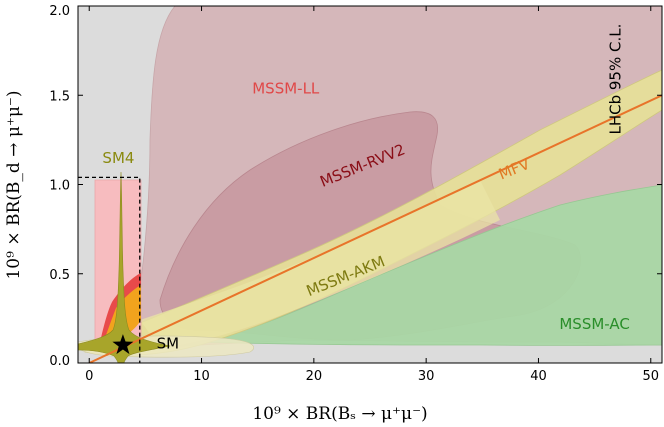 Image resolution: width=664 pixels, height=427 pixels. I want to click on label-mssm-ll: MSSM-LL, so click(286, 88).